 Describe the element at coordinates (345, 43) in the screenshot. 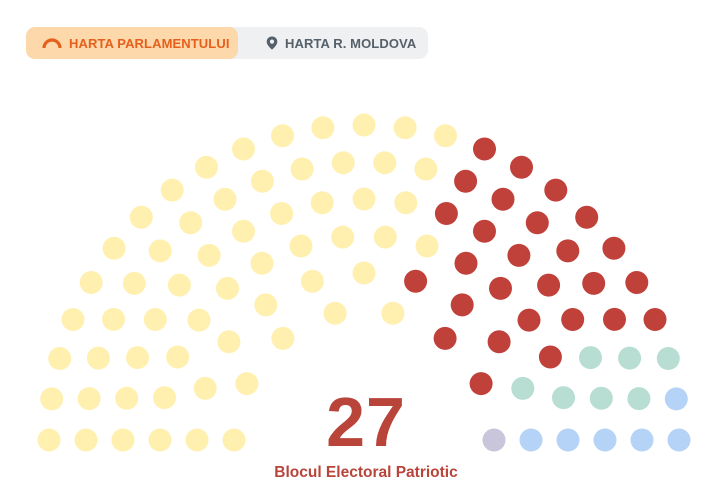

I see `tab-moldova-map: HARTA R. MOLDOVA` at that location.